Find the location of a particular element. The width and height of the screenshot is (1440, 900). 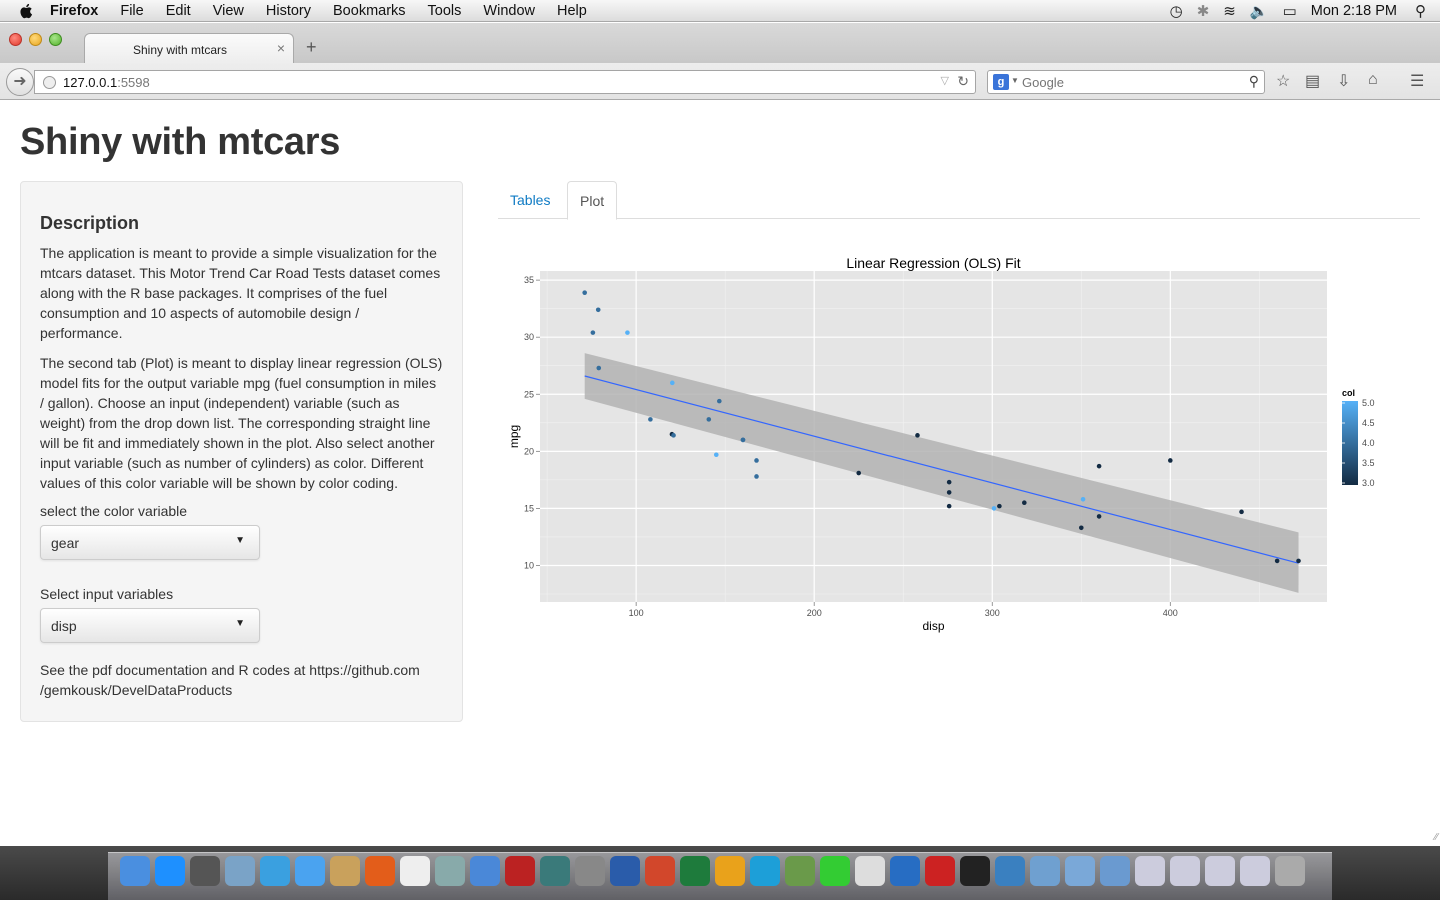

network-icon is located at coordinates (800, 871).